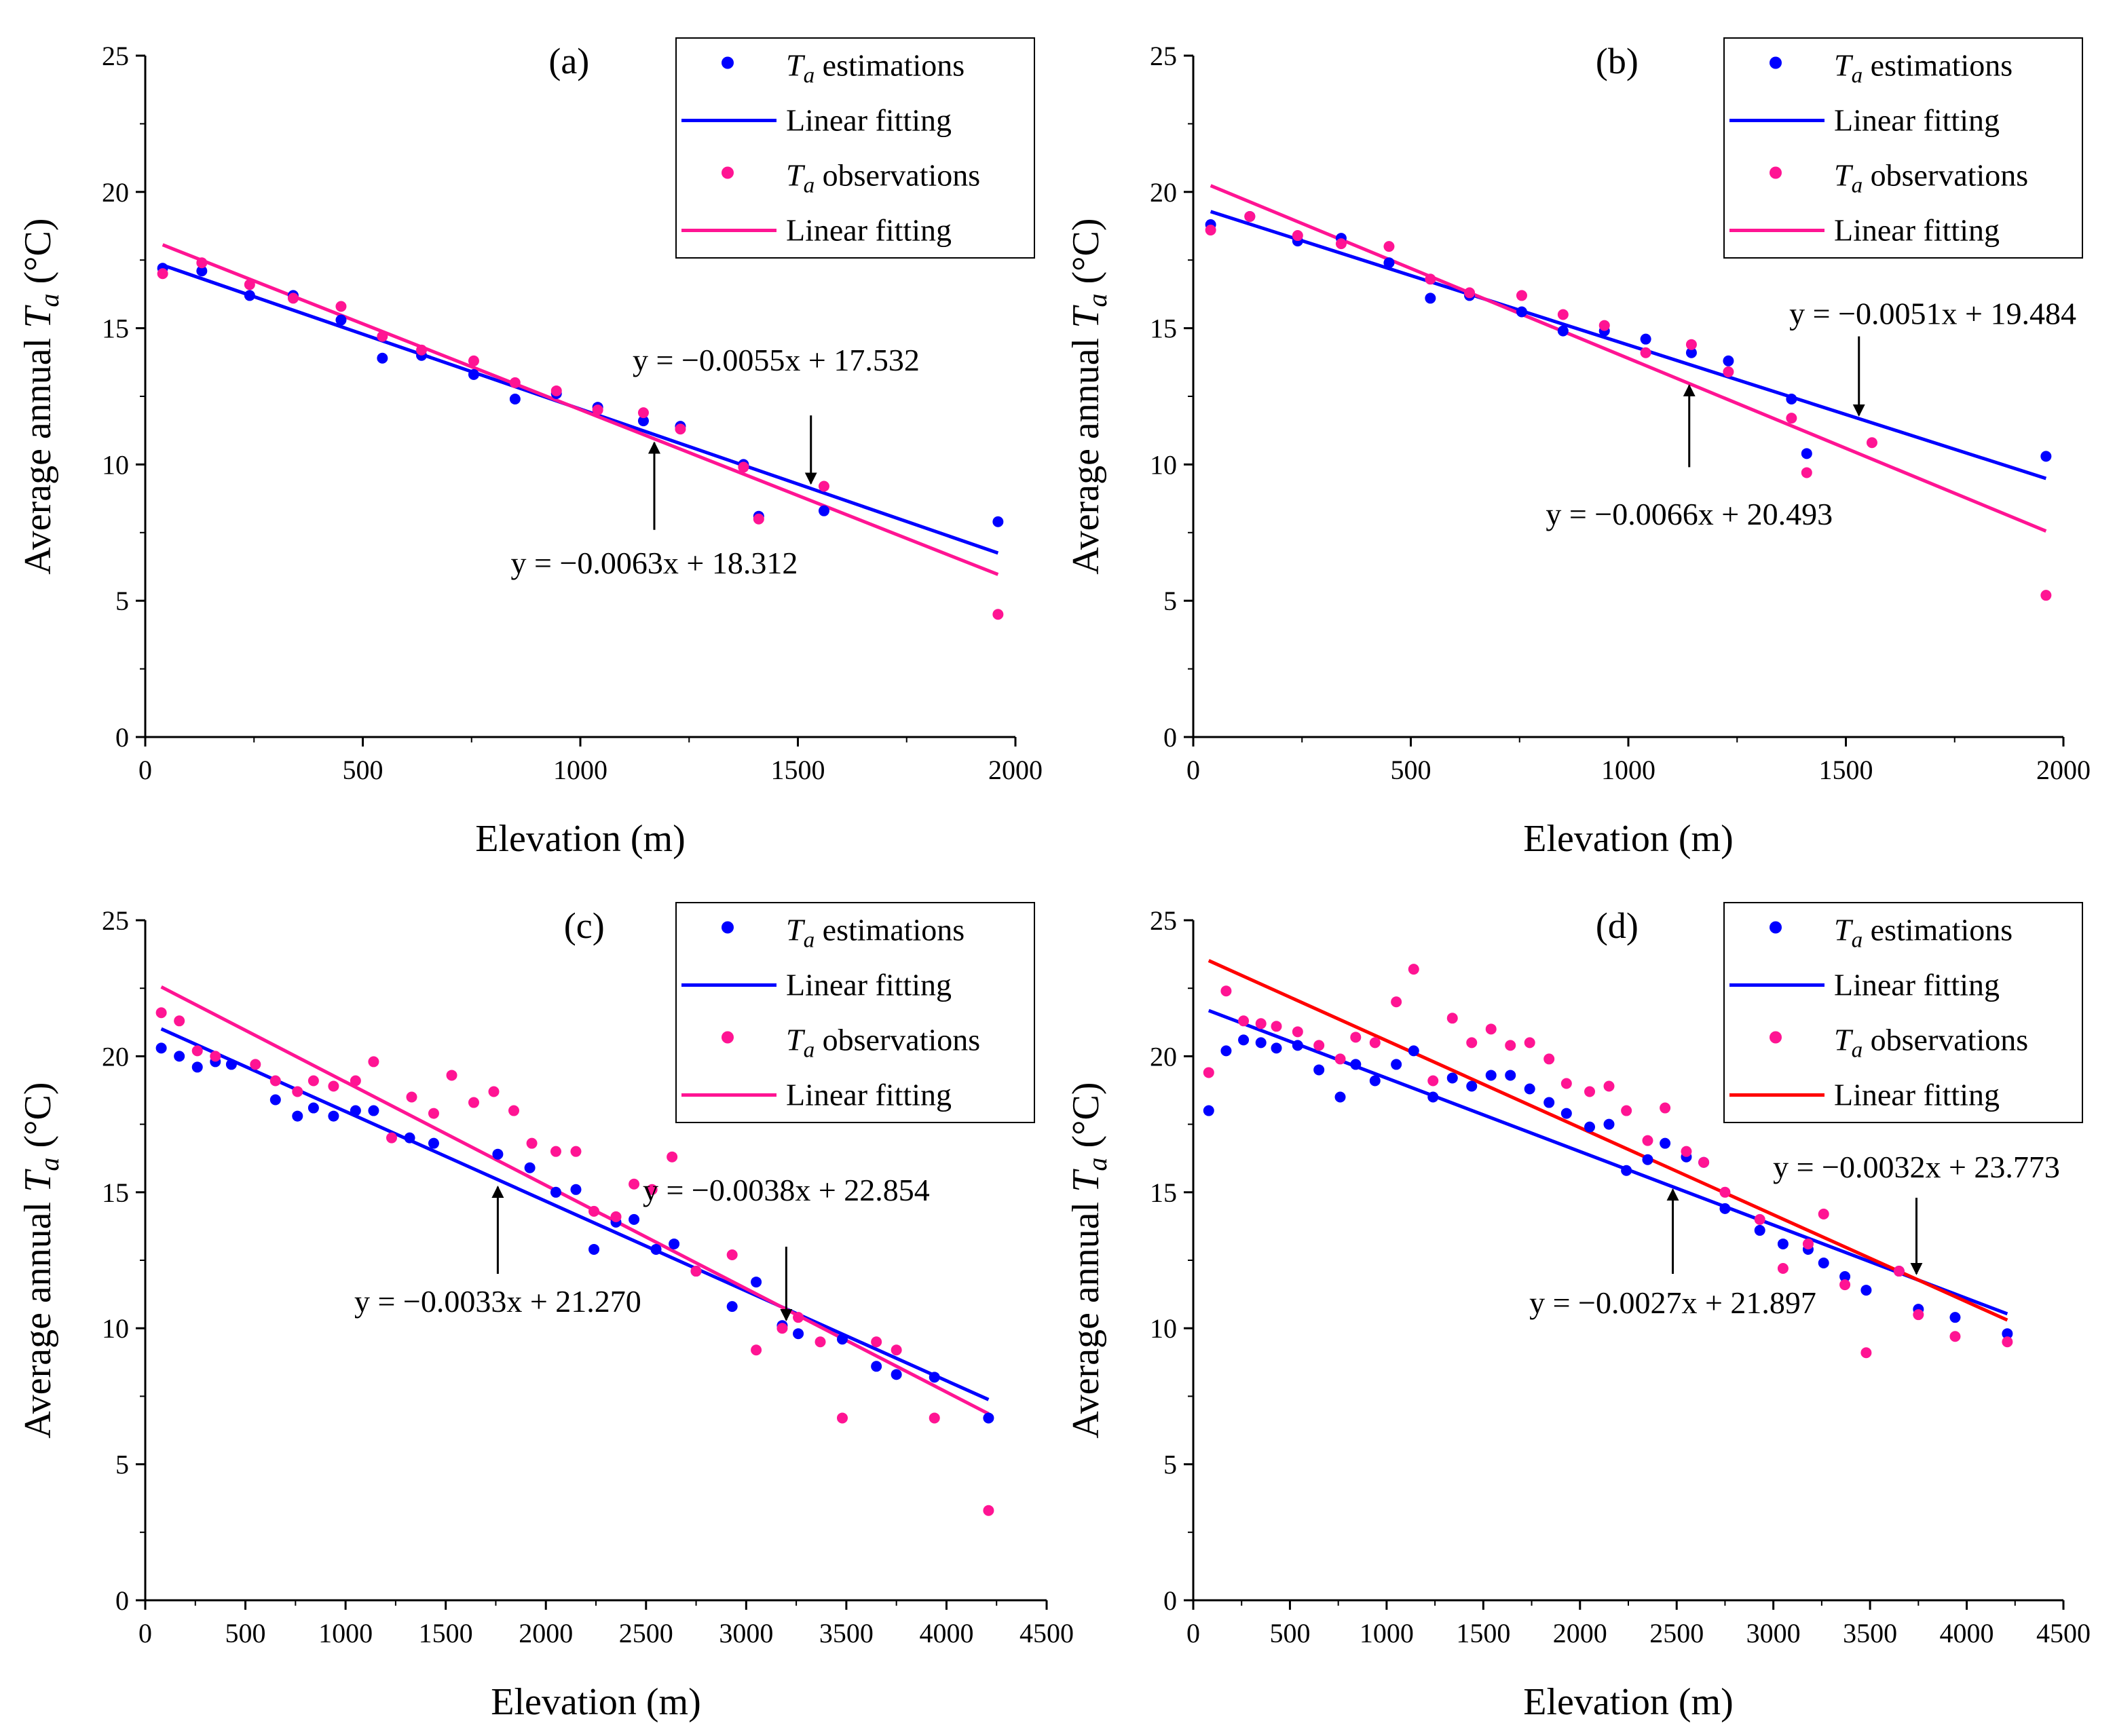 Image resolution: width=2115 pixels, height=1736 pixels. What do you see at coordinates (1580, 1633) in the screenshot?
I see `x-tick-label: 2000` at bounding box center [1580, 1633].